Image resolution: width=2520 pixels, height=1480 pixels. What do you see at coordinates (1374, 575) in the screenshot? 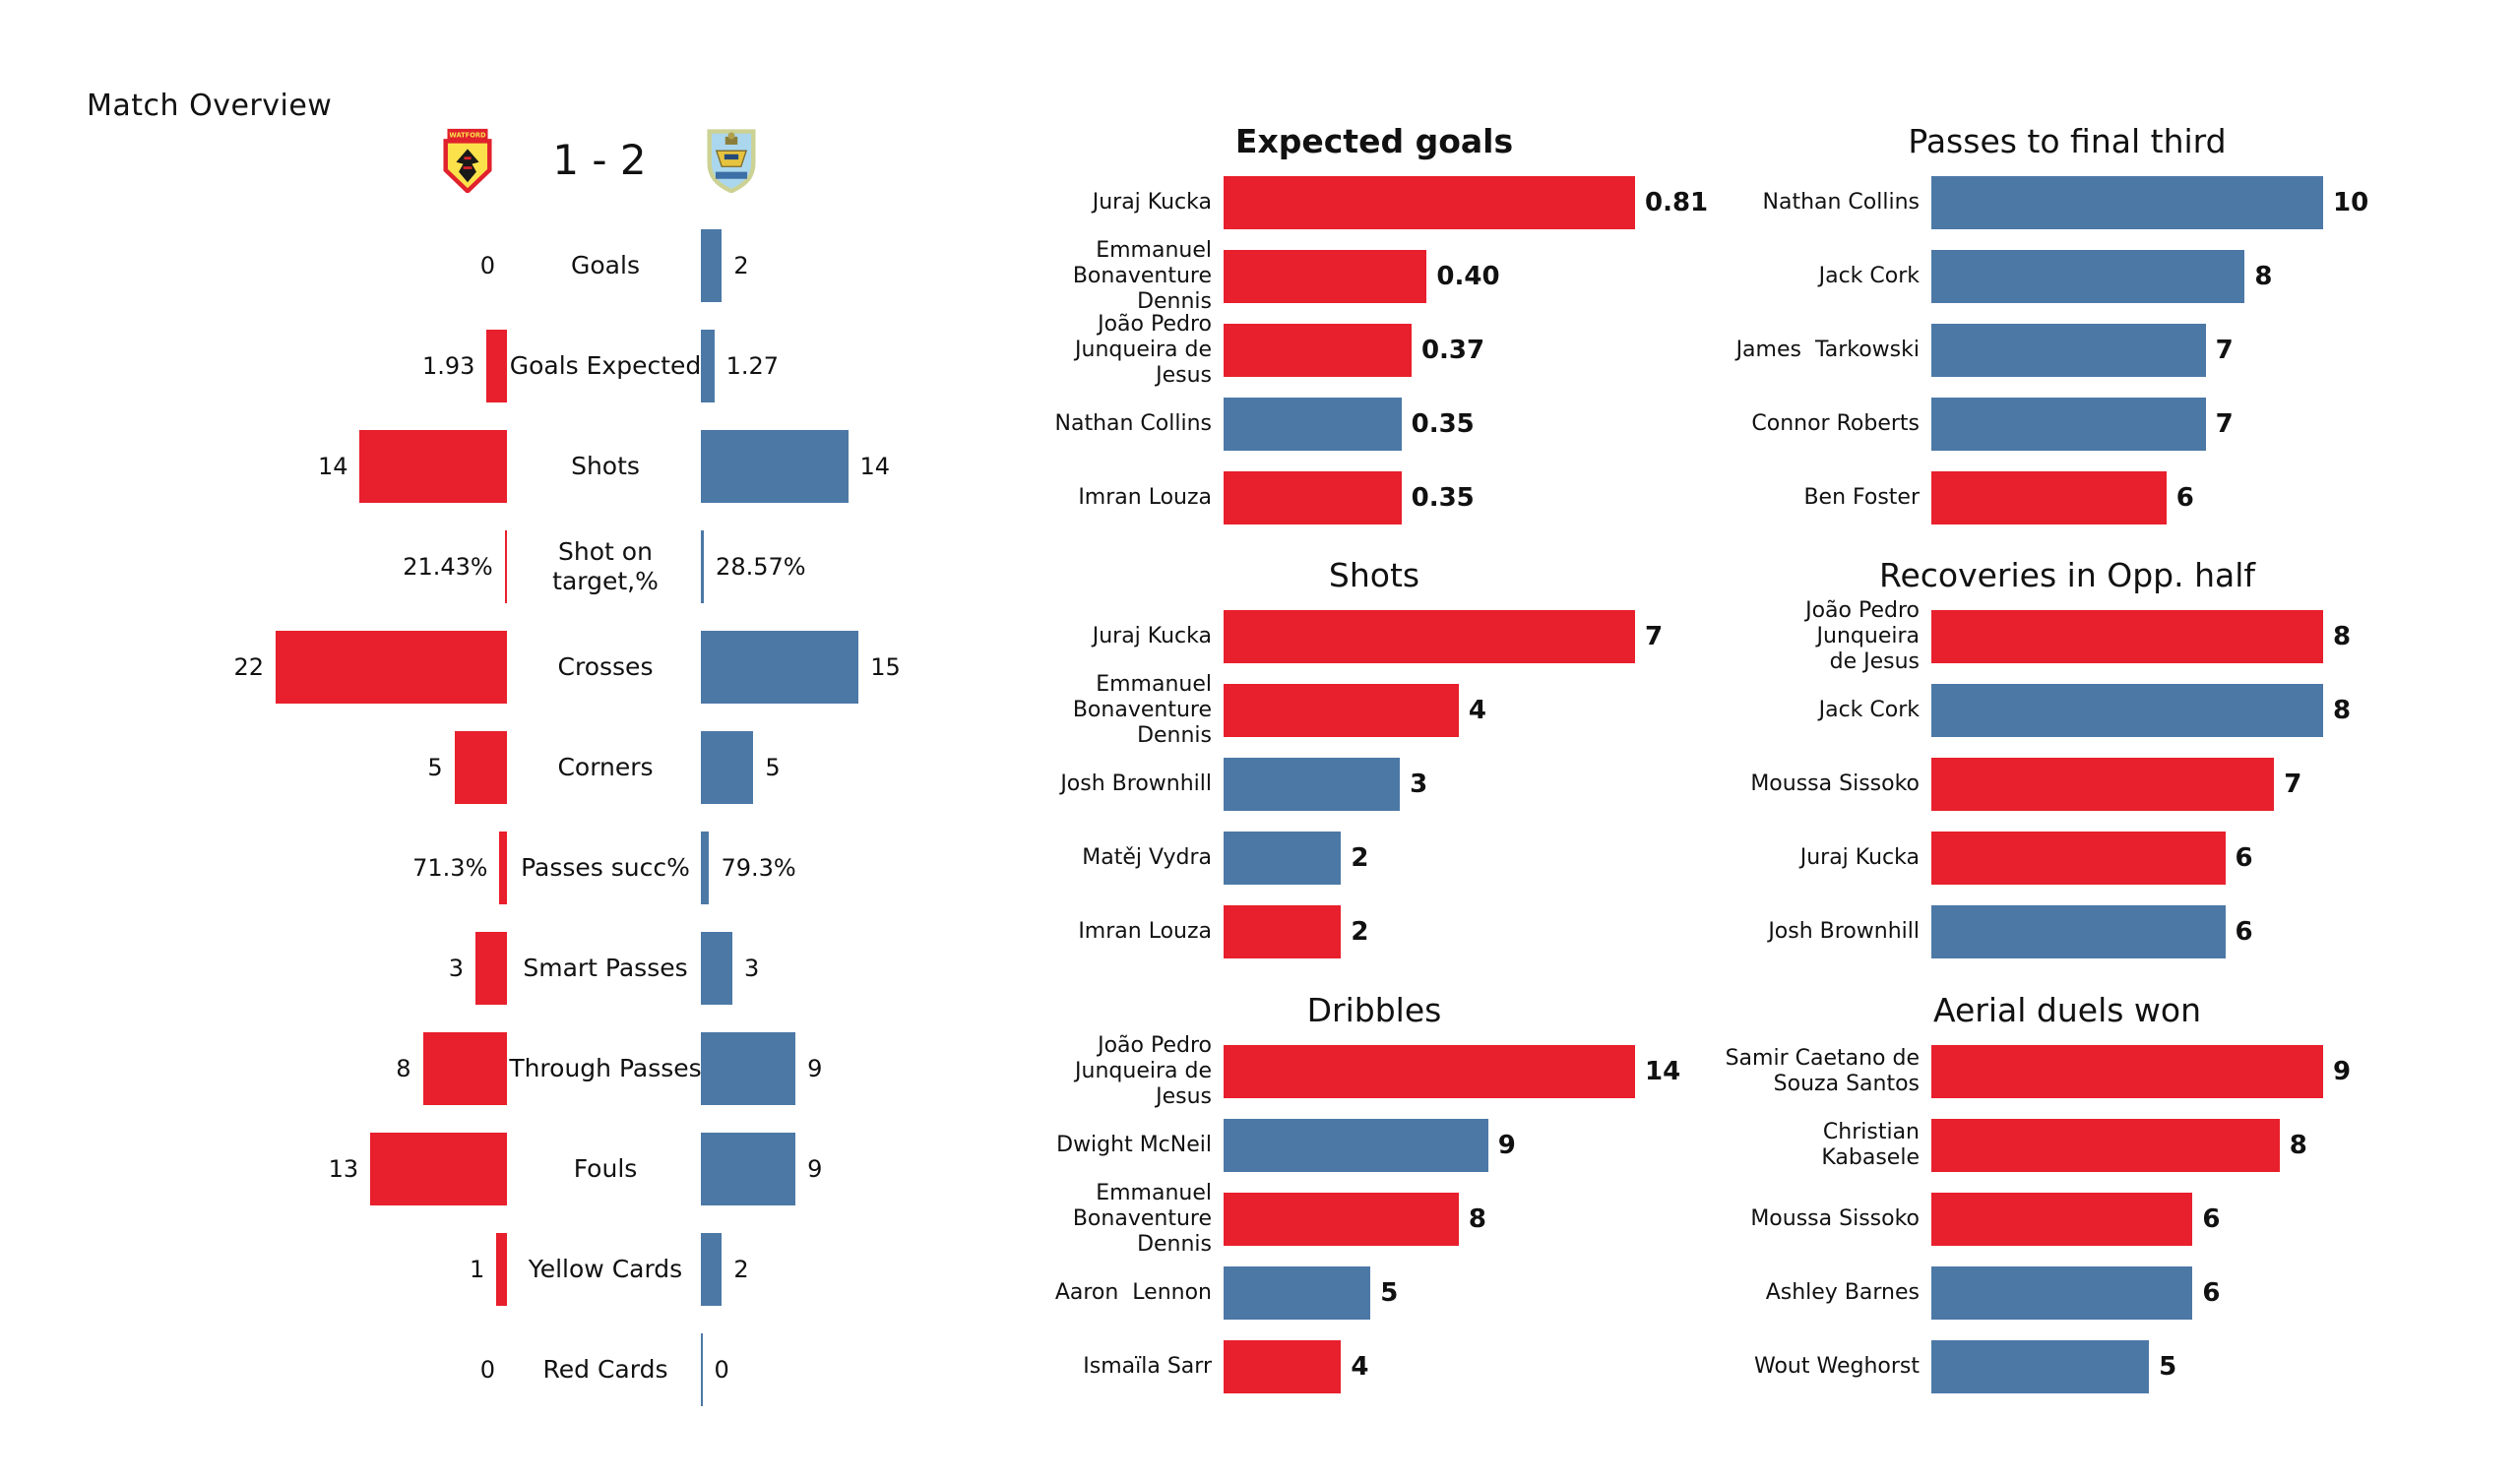
I see `chart-title: Shots` at bounding box center [1374, 575].